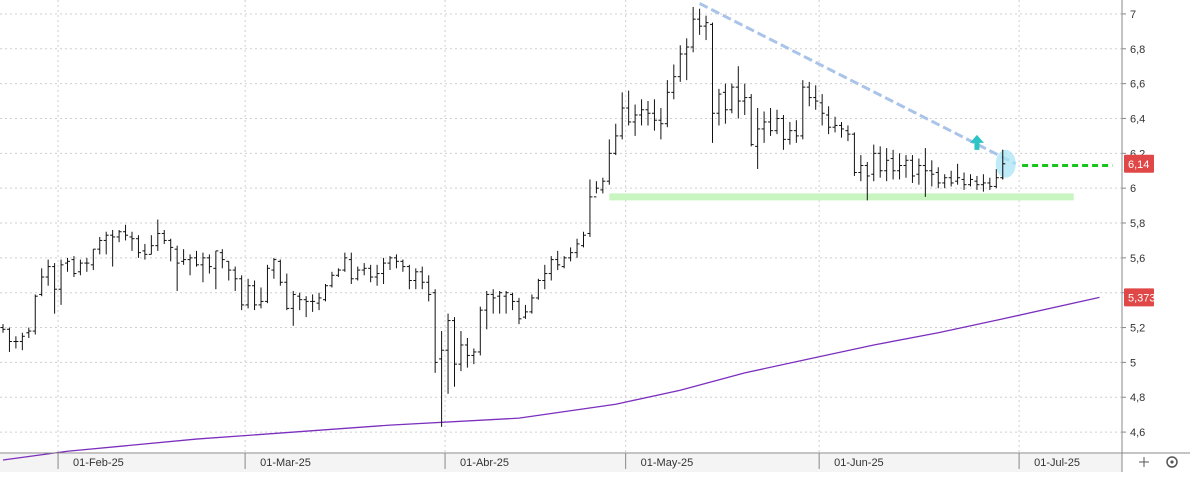 The image size is (1190, 477). What do you see at coordinates (484, 463) in the screenshot?
I see `x-tick-label: 01-Abr-25` at bounding box center [484, 463].